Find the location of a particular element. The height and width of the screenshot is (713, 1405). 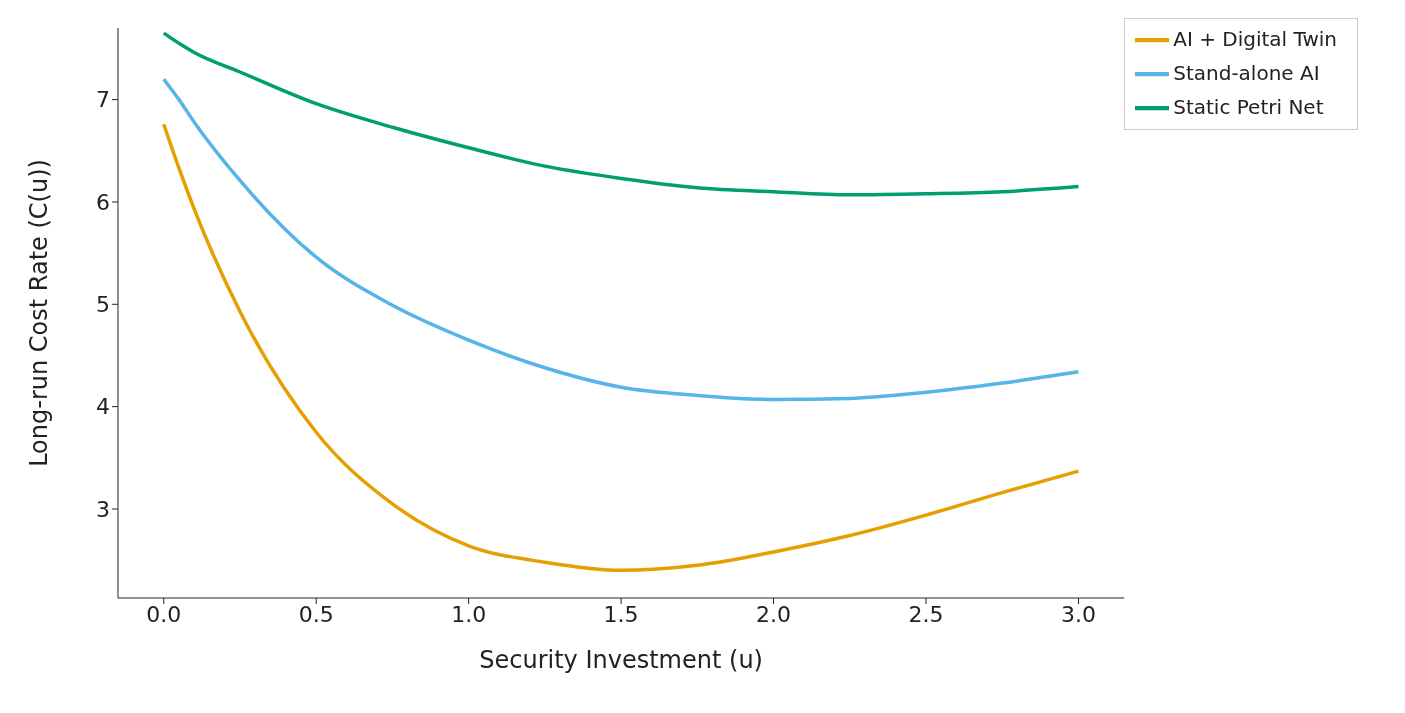

legend-label: Stand-alone AI is located at coordinates (1246, 72).